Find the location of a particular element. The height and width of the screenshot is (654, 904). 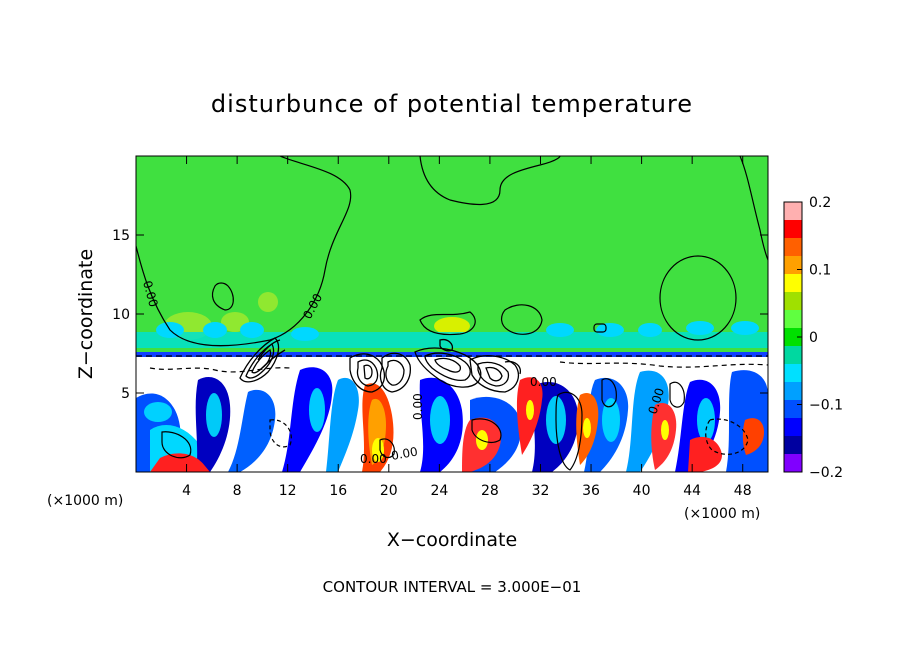

colorbar-tick-label: −0.1 is located at coordinates (826, 406).